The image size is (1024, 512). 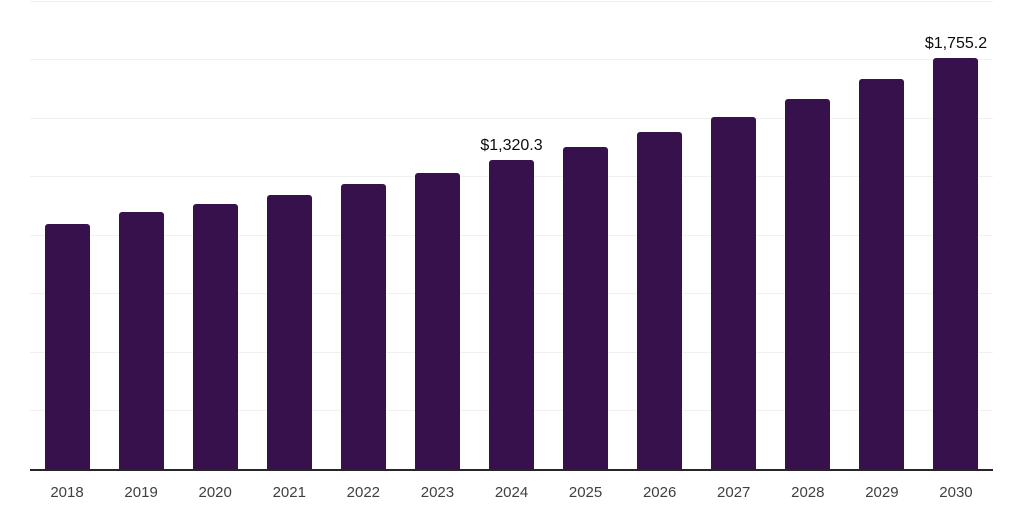 What do you see at coordinates (659, 492) in the screenshot?
I see `x-tick-2026: 2026` at bounding box center [659, 492].